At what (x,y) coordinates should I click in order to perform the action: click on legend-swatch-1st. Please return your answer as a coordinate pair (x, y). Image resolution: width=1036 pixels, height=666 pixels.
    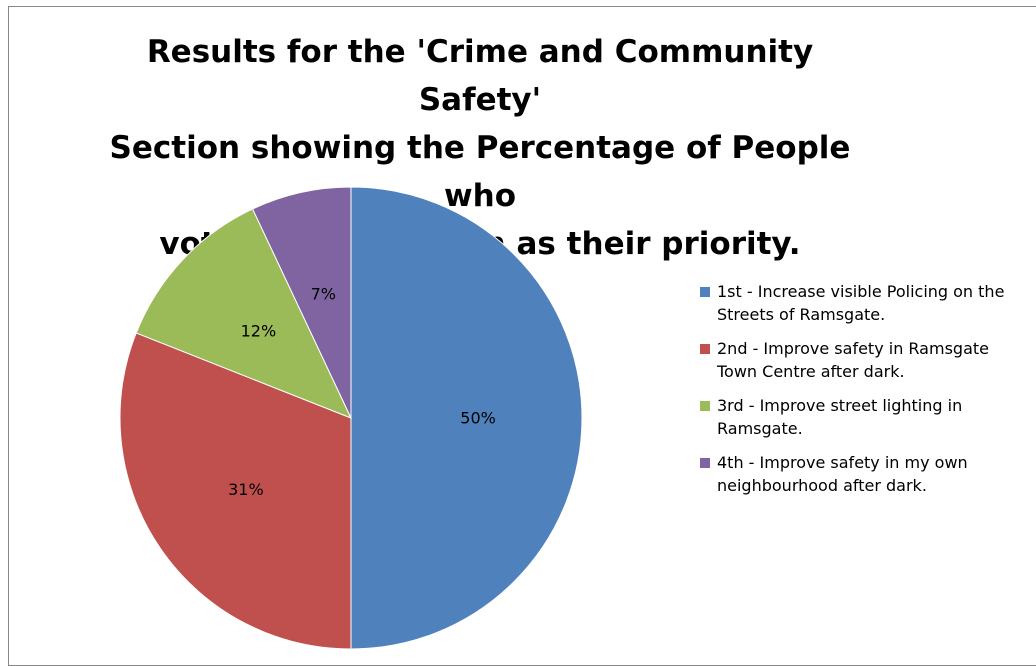
    Looking at the image, I should click on (705, 292).